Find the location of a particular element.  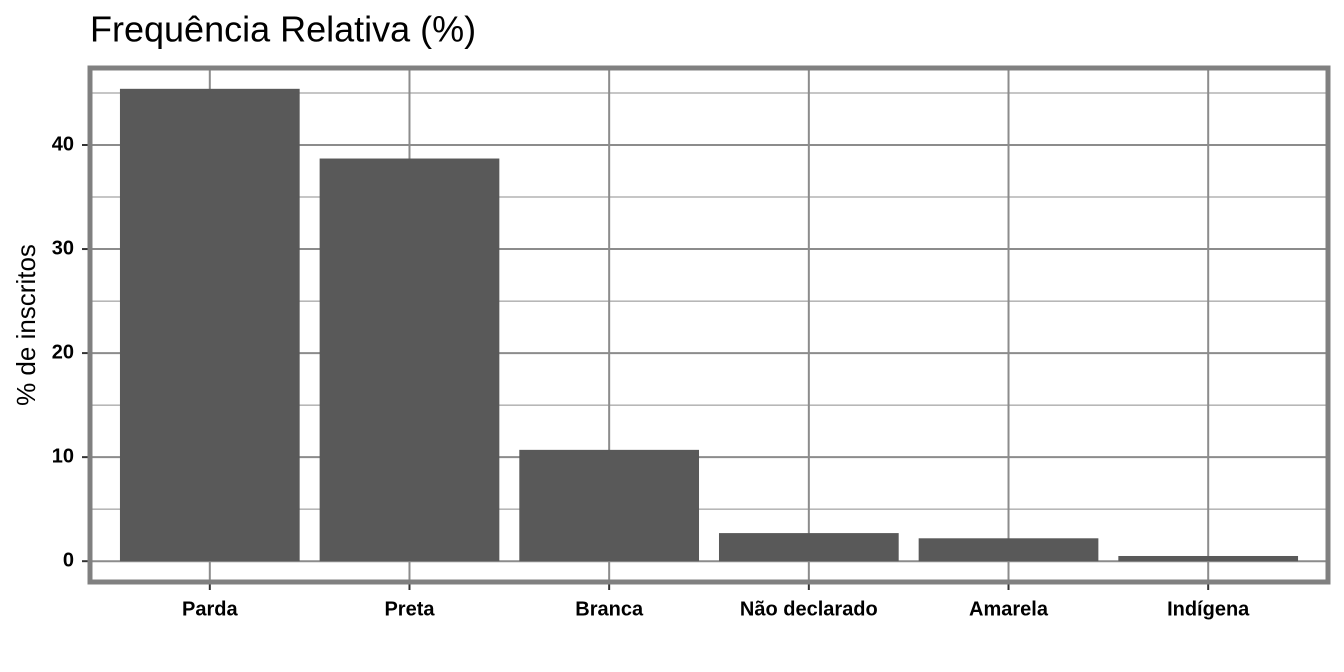

x-tick-label: Preta is located at coordinates (409, 609).